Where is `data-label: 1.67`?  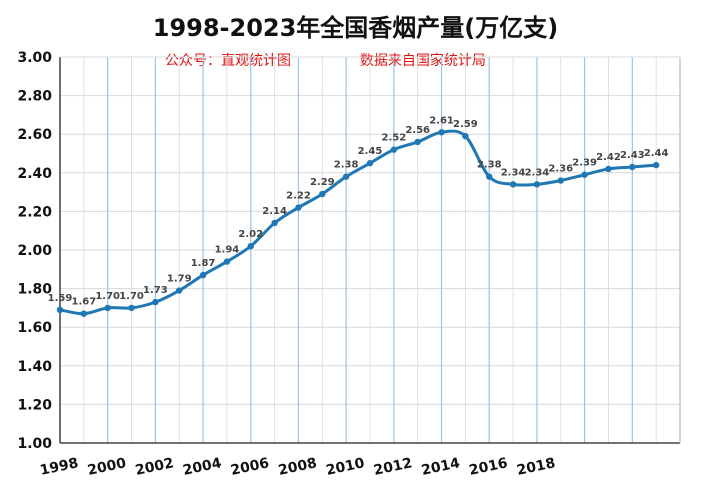 data-label: 1.67 is located at coordinates (84, 302).